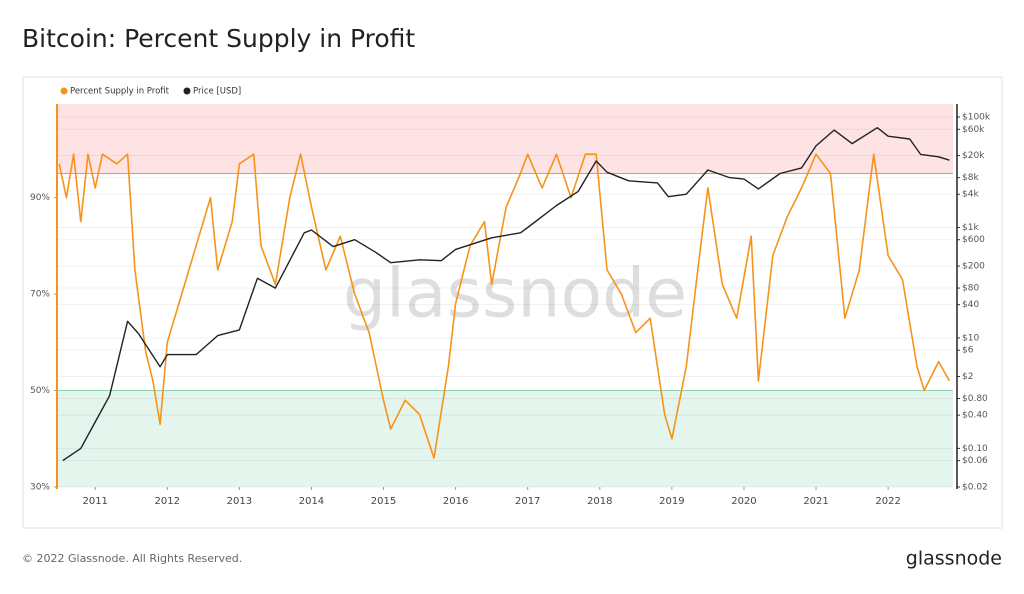 The height and width of the screenshot is (594, 1024). What do you see at coordinates (40, 488) in the screenshot?
I see `y-tick-label: 30%` at bounding box center [40, 488].